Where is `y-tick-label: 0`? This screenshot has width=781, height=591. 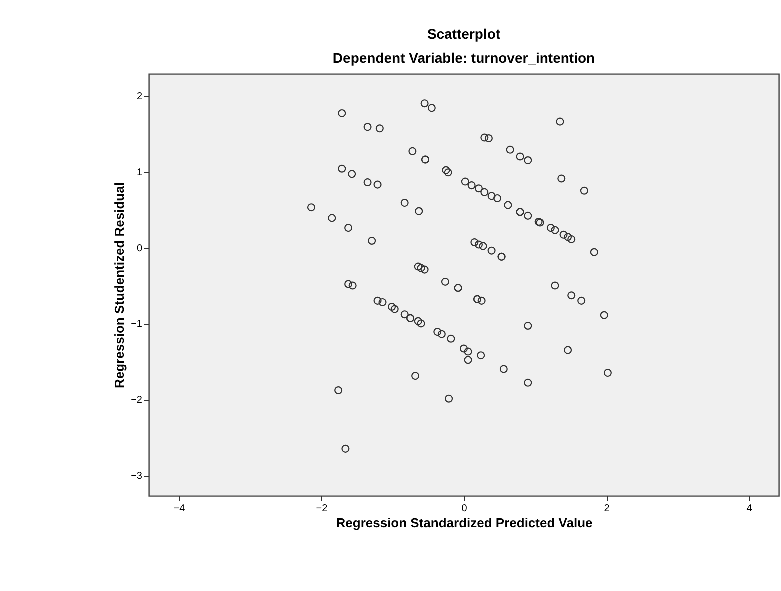 y-tick-label: 0 is located at coordinates (139, 248).